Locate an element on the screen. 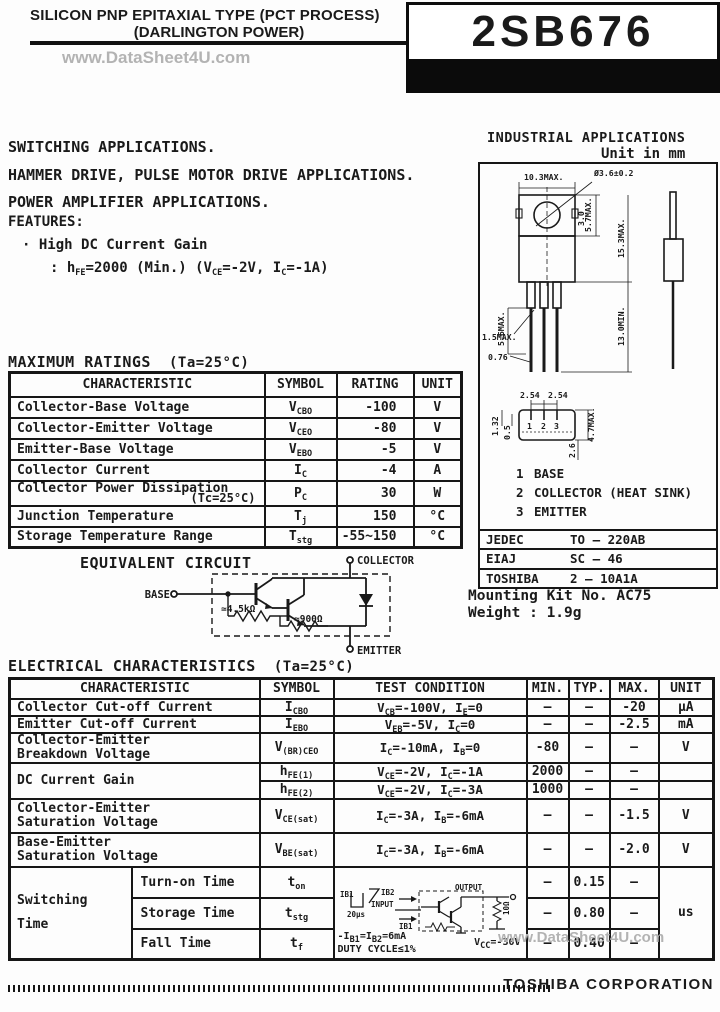 This screenshot has width=720, height=1012. cell-symbol: VCEO is located at coordinates (300, 428).